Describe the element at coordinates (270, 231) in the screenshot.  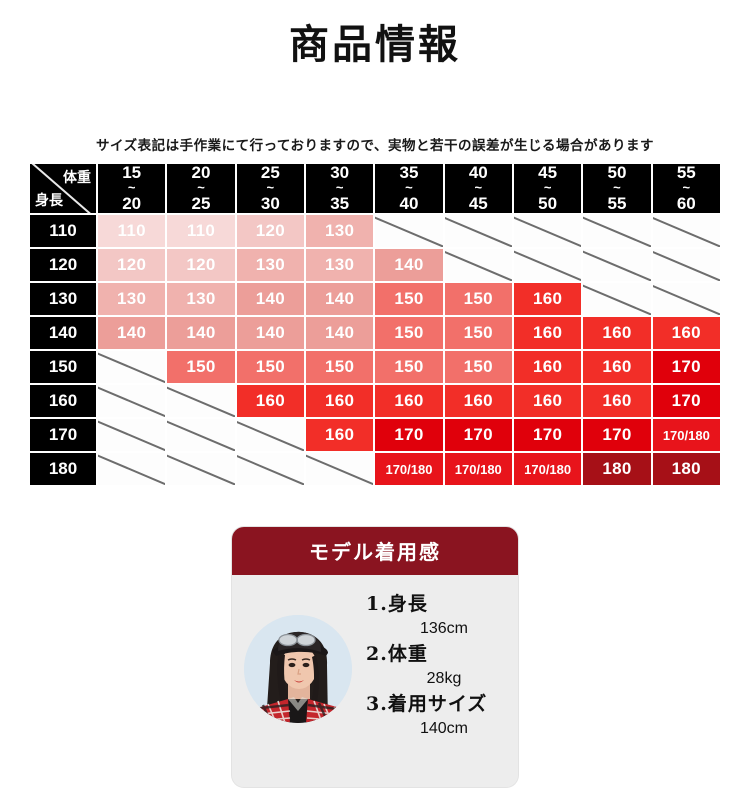
I see `size-cell: 120` at that location.